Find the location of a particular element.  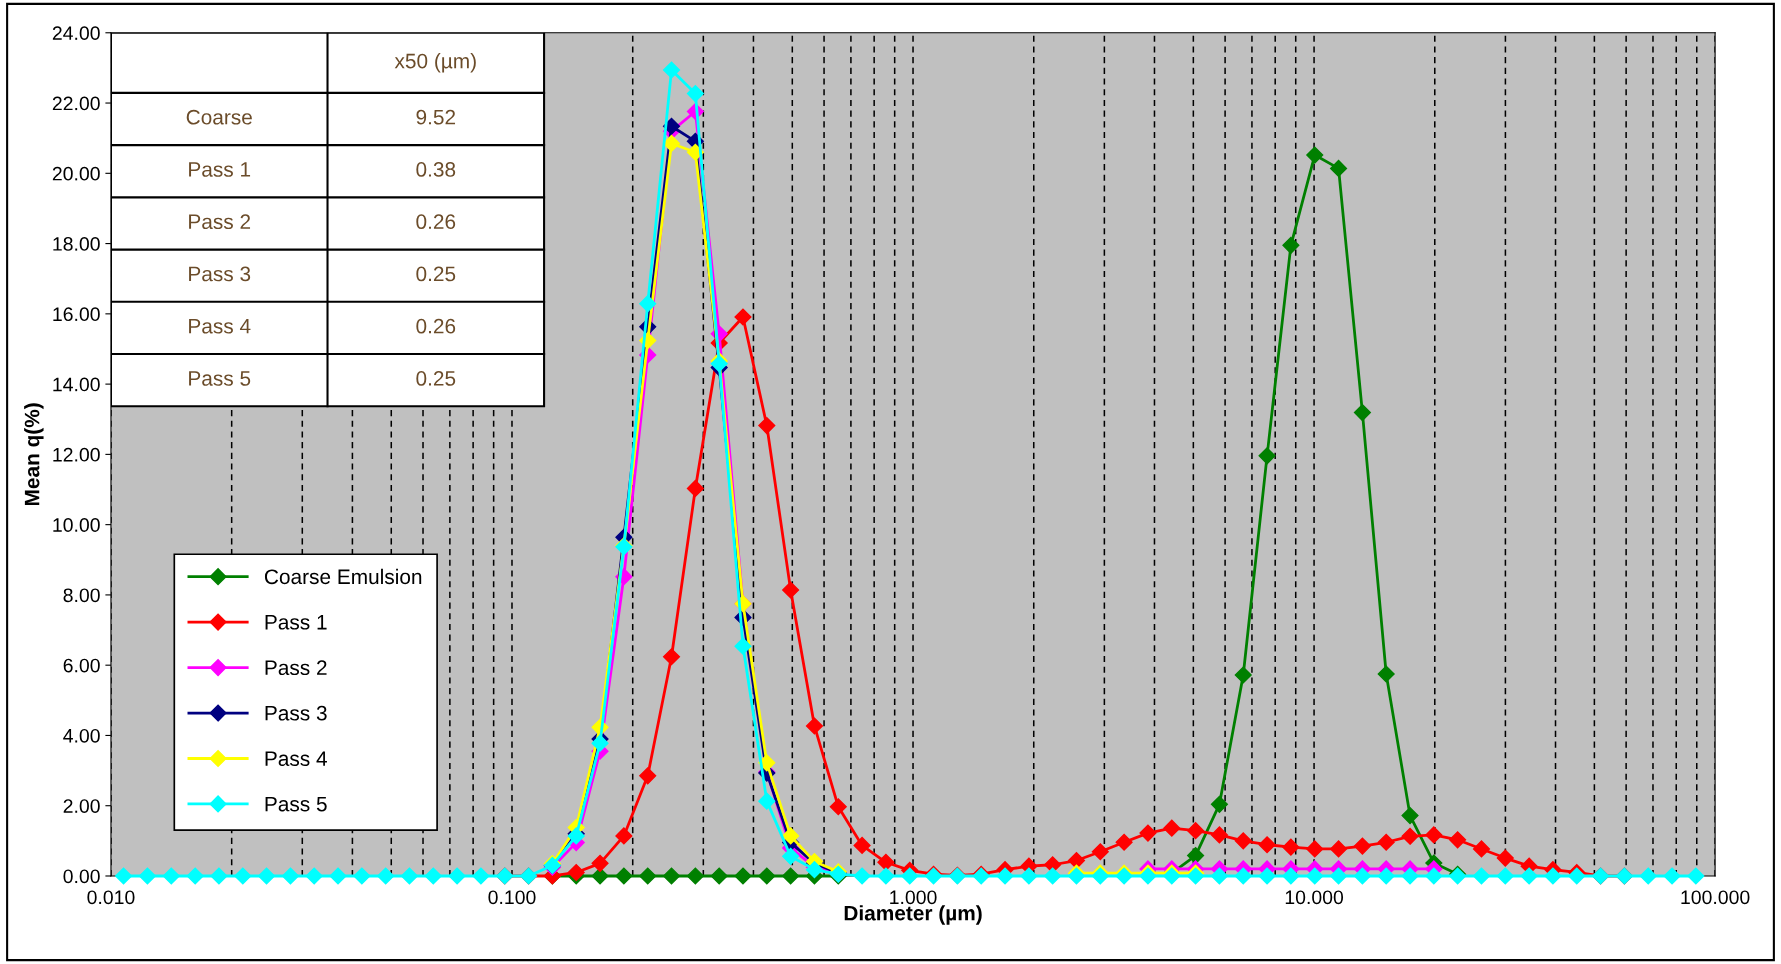

y-tick-label: 10.00 is located at coordinates (76, 525).